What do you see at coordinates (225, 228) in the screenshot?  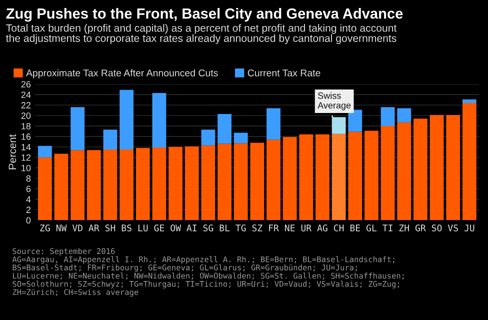 I see `x-tick-label: BL` at bounding box center [225, 228].